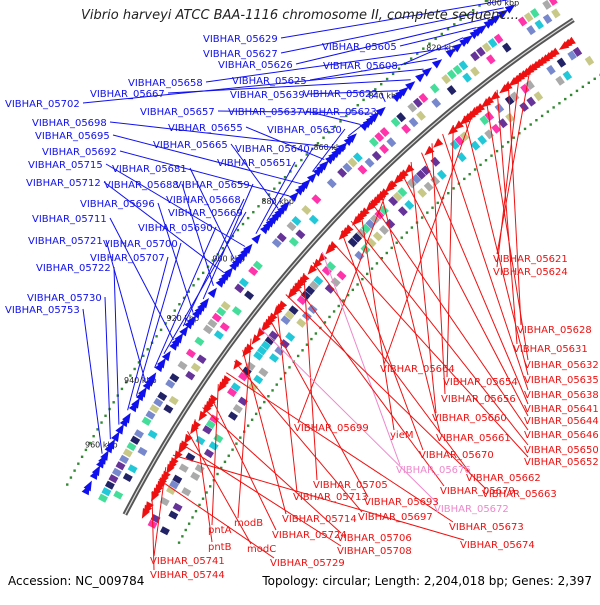  What do you see at coordinates (69, 219) in the screenshot?
I see `forward-gene-label: VIBHAR_05711` at bounding box center [69, 219].